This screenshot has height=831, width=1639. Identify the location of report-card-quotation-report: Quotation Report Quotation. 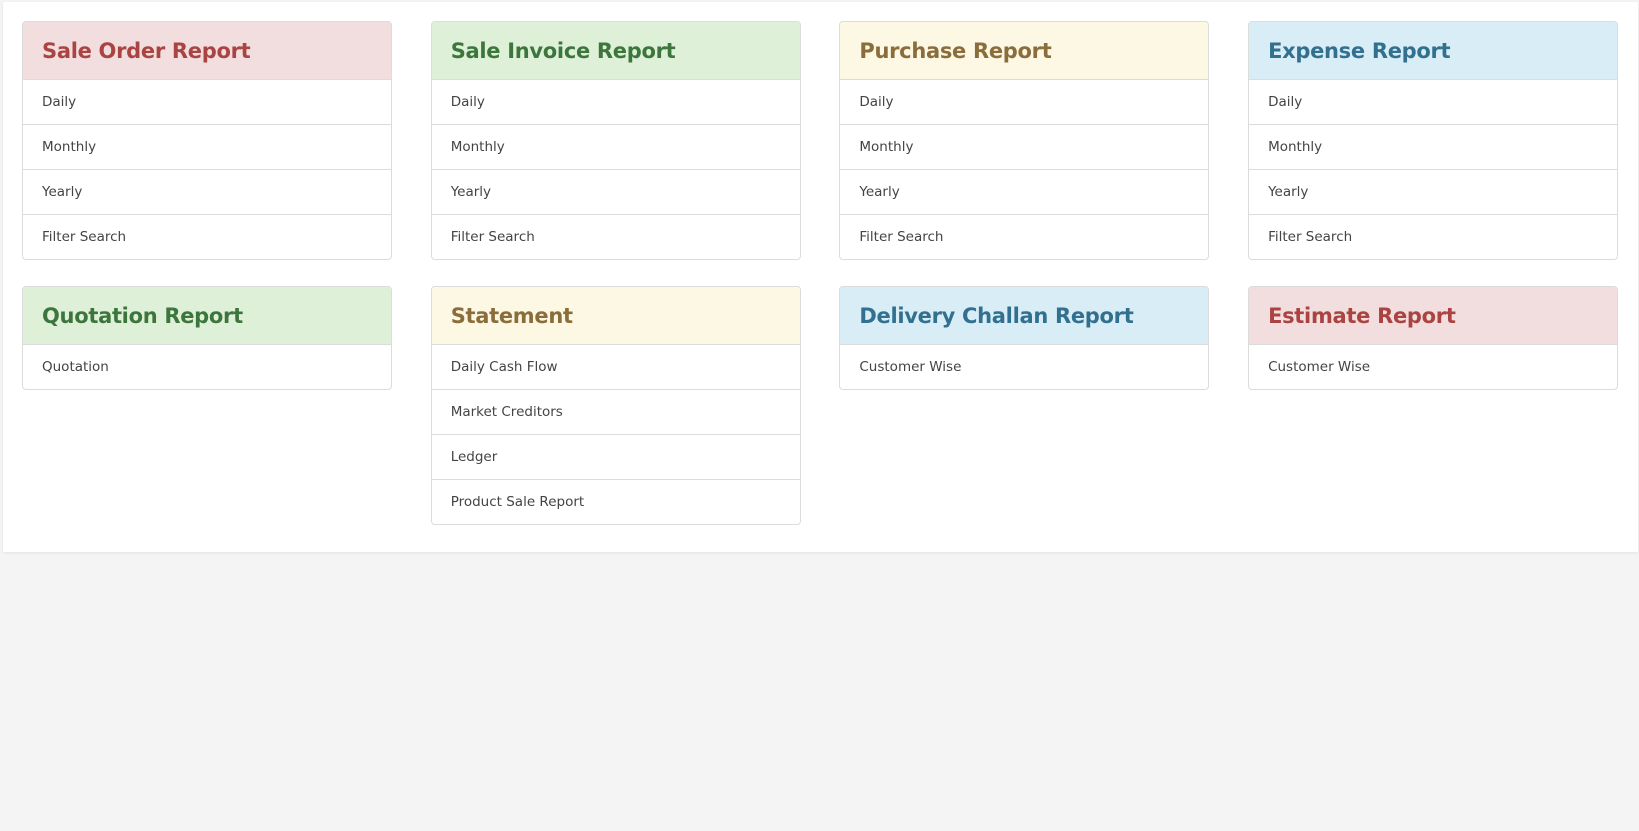
(207, 338).